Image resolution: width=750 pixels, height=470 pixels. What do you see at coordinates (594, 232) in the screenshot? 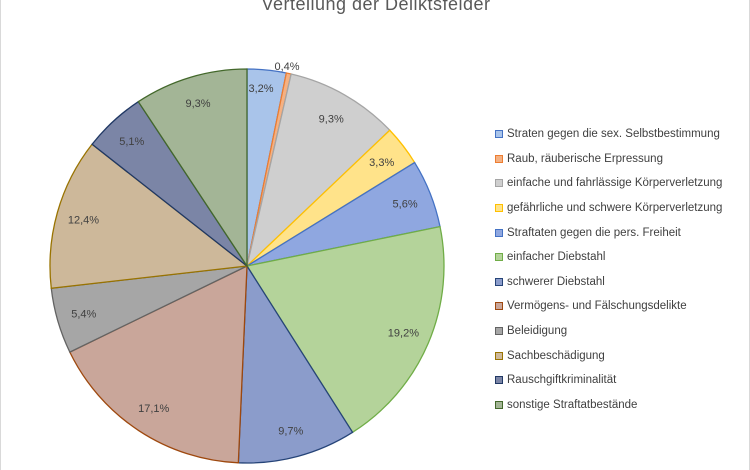
I see `legend-label: Straftaten gegen die pers. Freiheit` at bounding box center [594, 232].